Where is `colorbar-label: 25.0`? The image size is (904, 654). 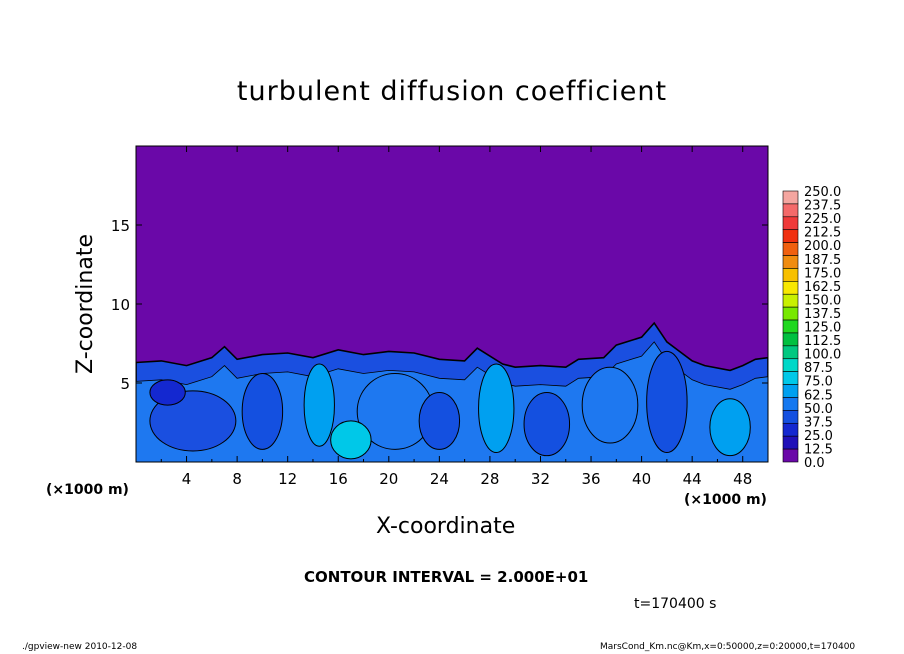
colorbar-label: 25.0 is located at coordinates (818, 436).